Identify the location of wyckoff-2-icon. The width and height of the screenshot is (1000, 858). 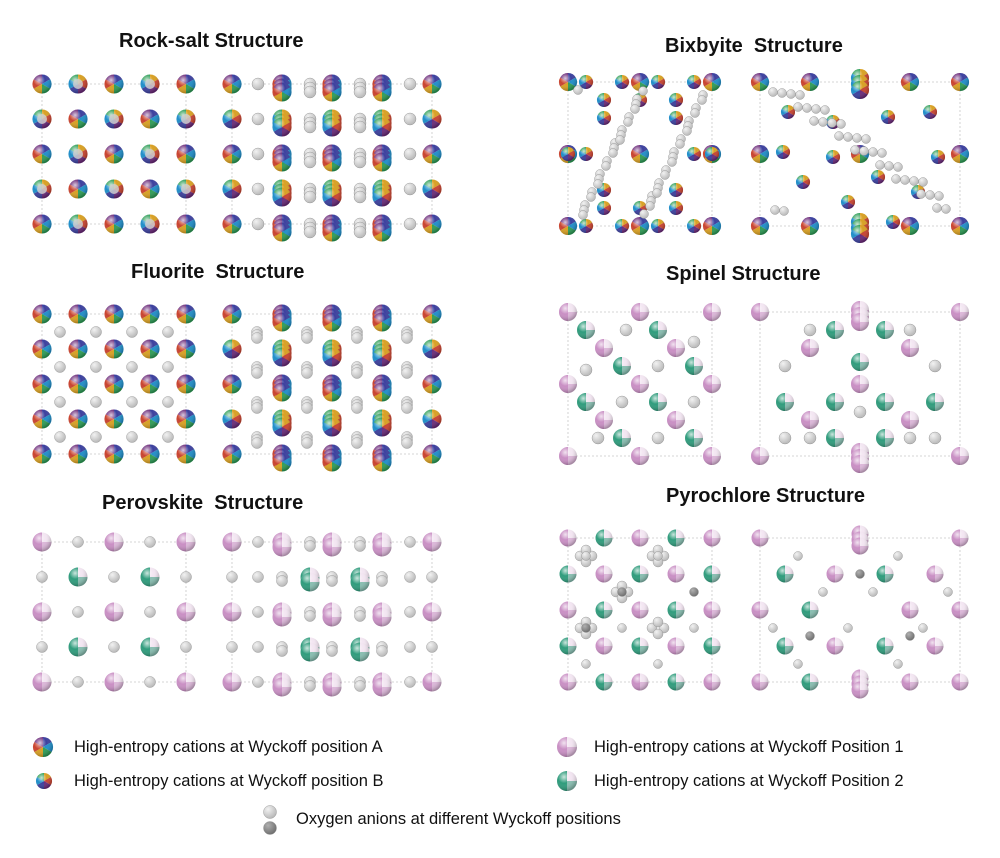
(567, 783).